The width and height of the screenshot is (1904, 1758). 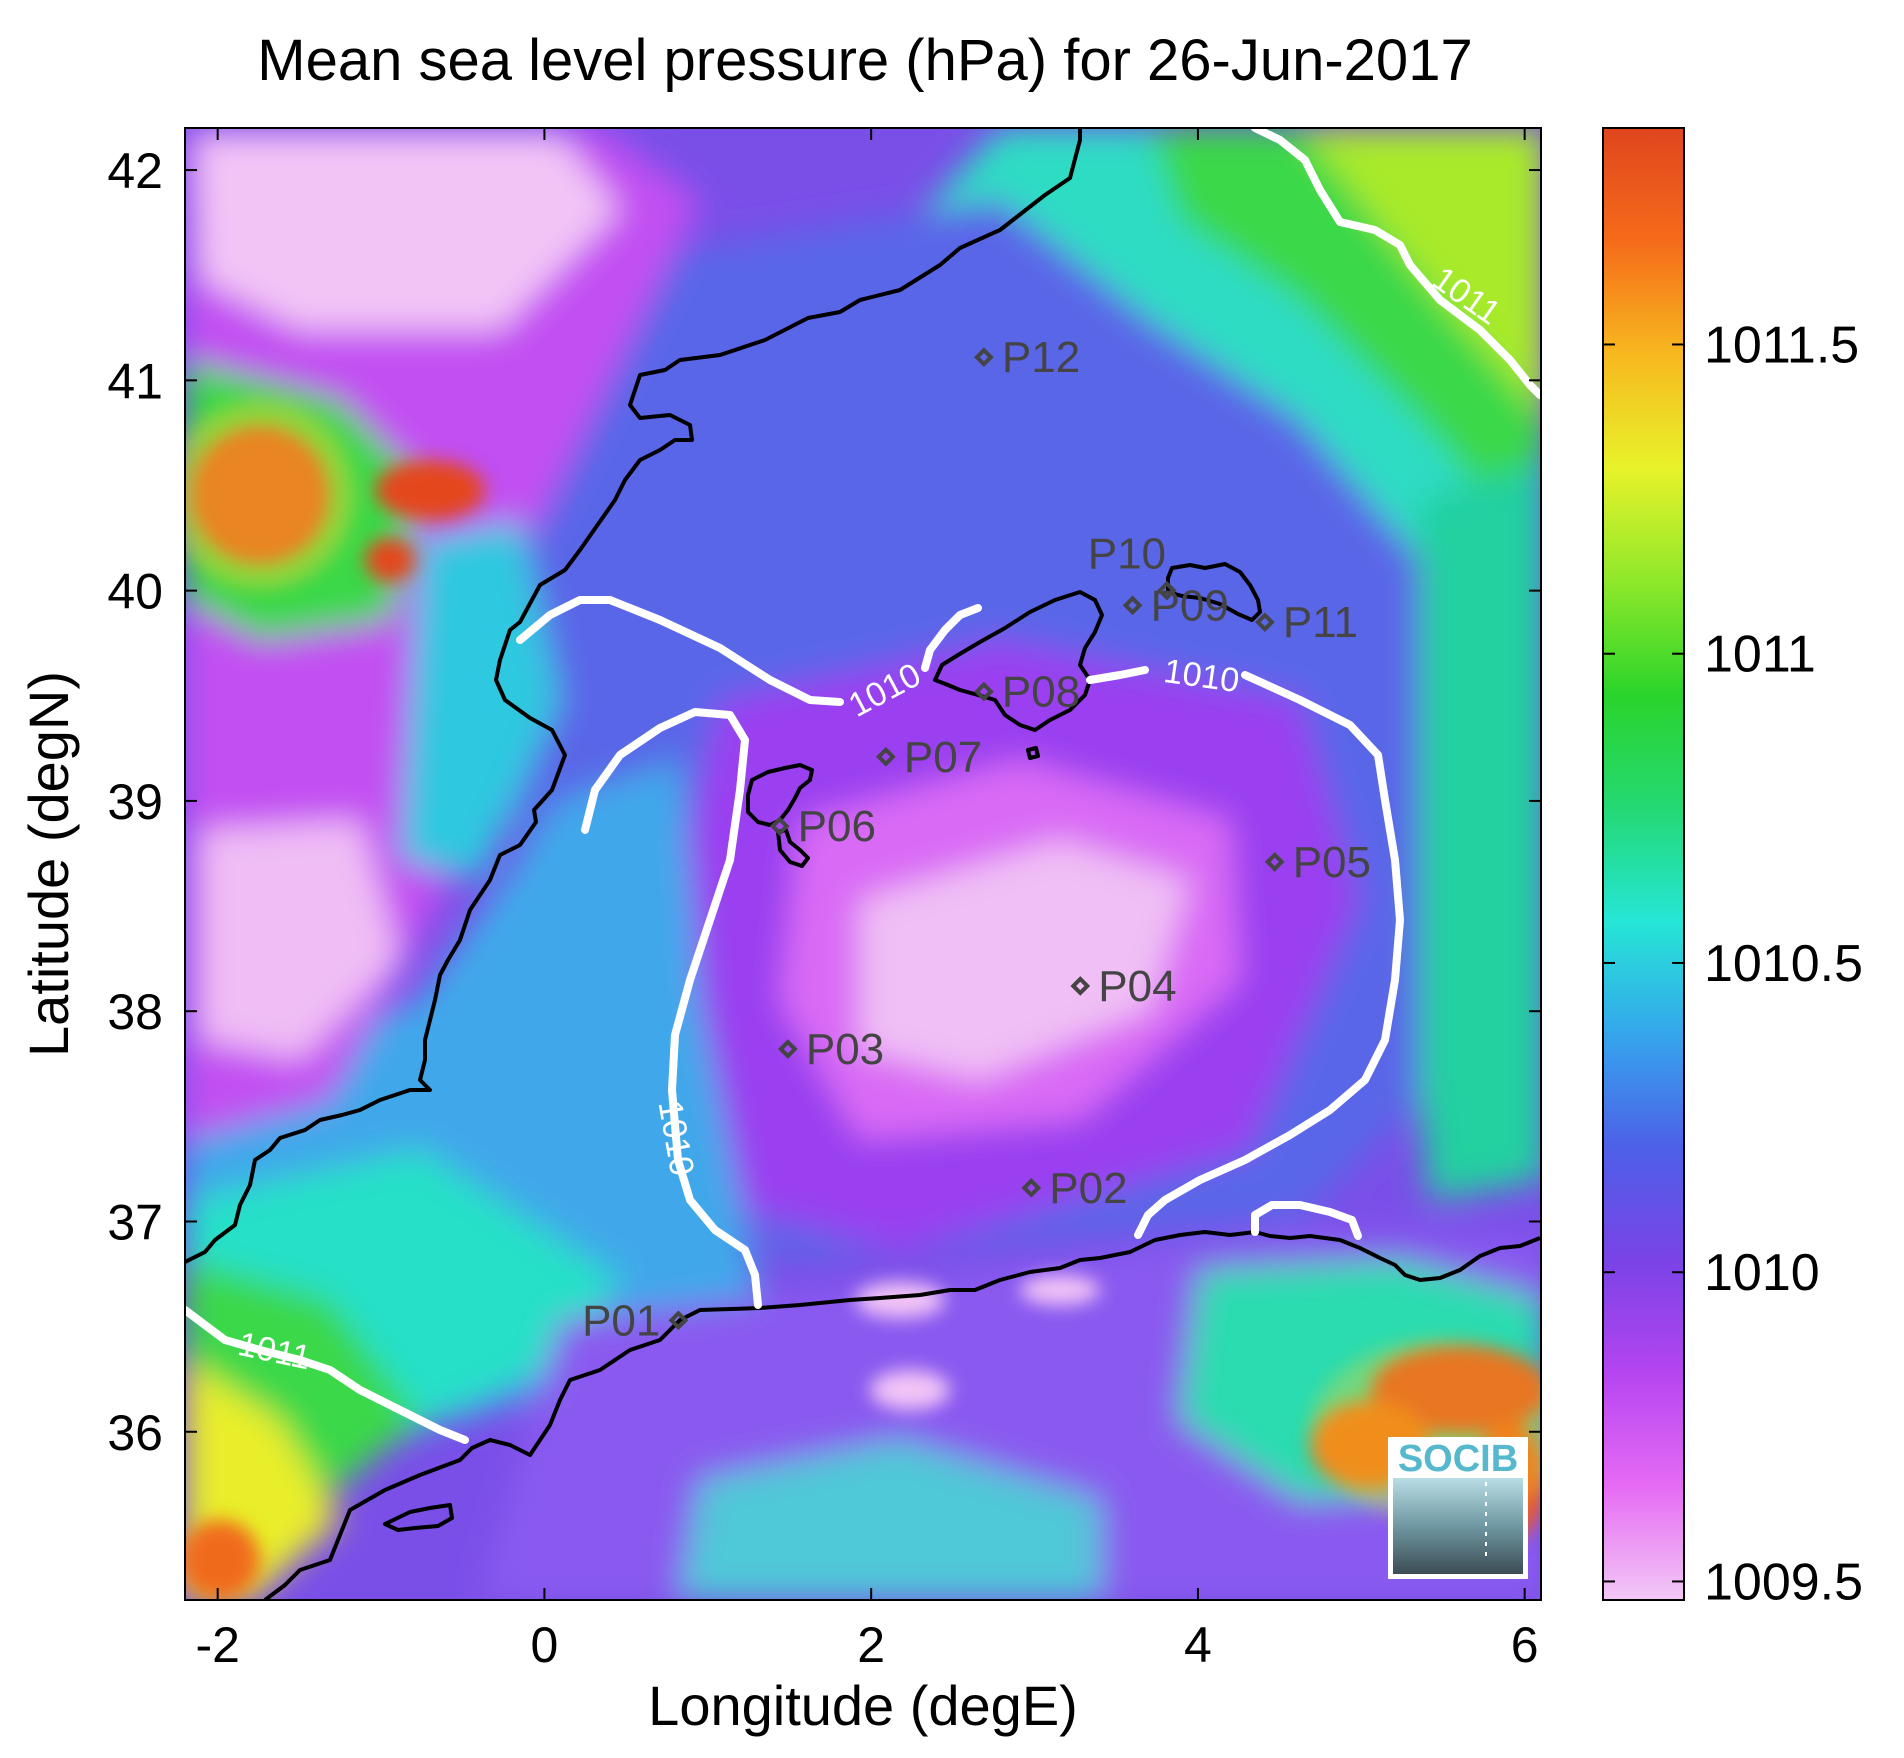 What do you see at coordinates (1088, 1188) in the screenshot?
I see `station-label: P02` at bounding box center [1088, 1188].